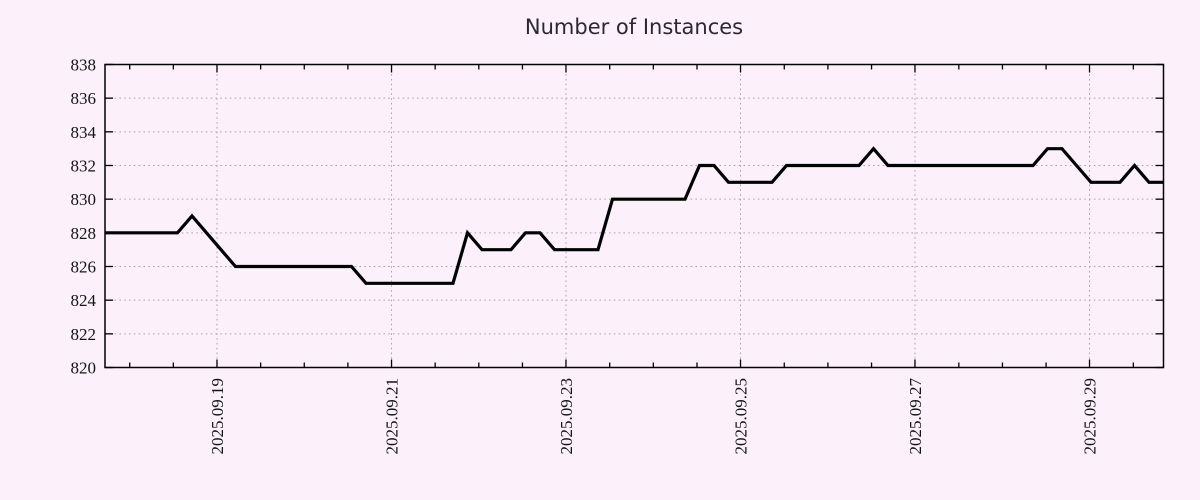  Describe the element at coordinates (84, 267) in the screenshot. I see `y-axis-label: 826` at that location.